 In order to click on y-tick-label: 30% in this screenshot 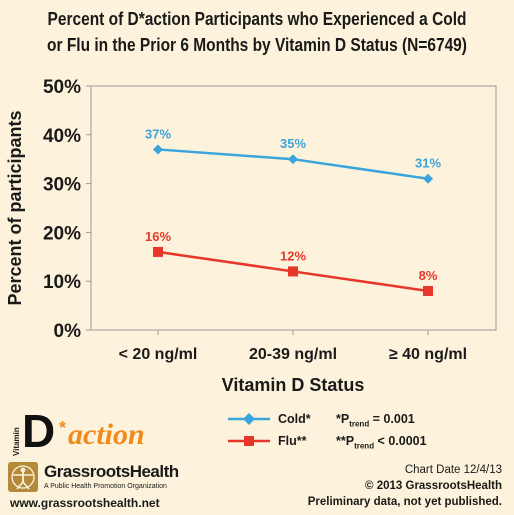, I will do `click(62, 185)`.